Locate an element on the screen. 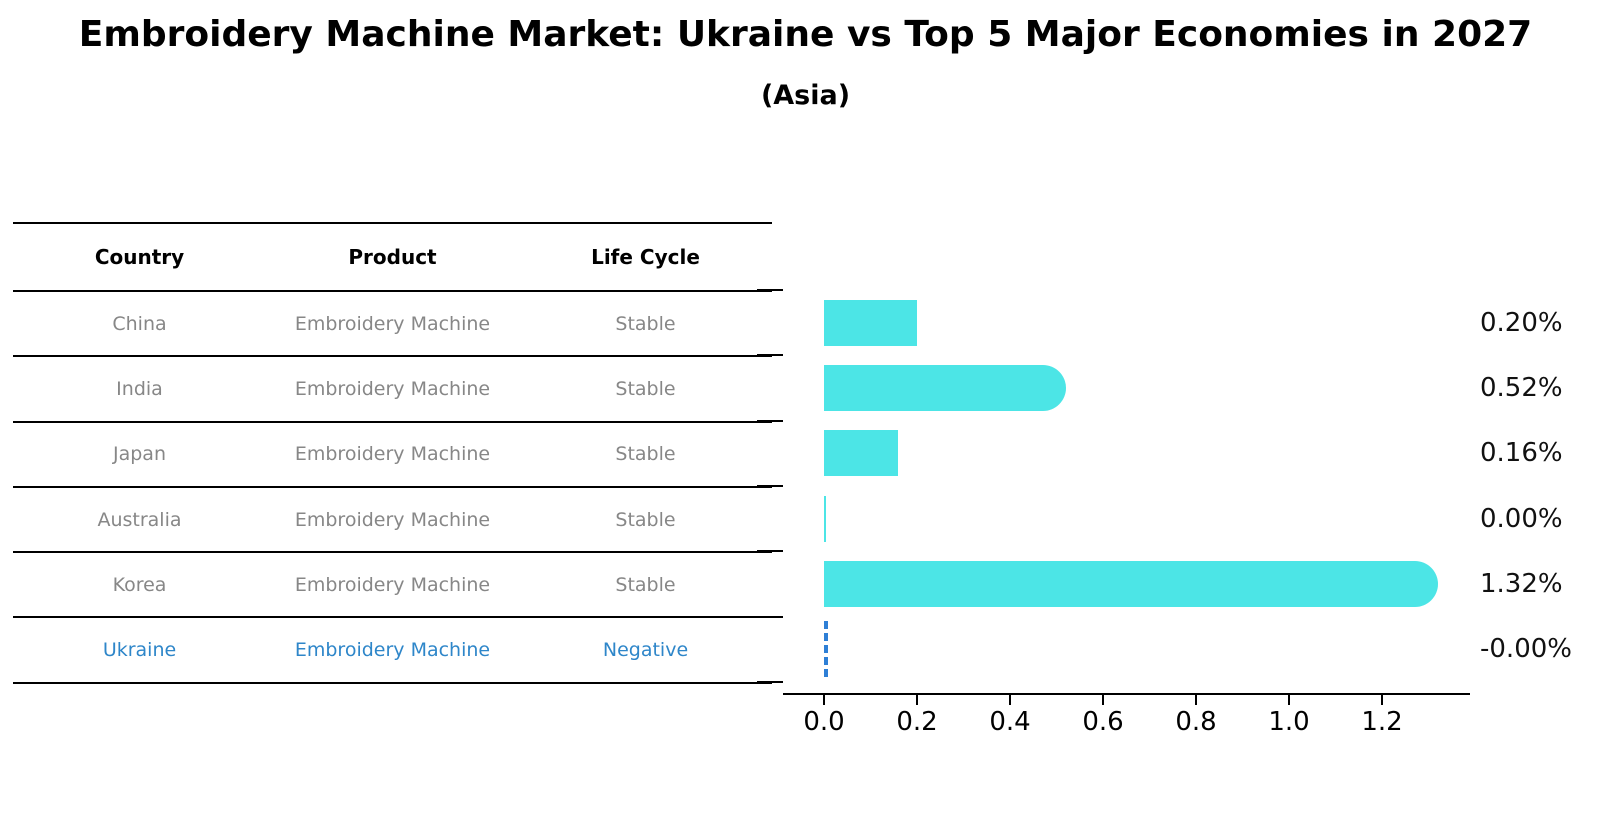 This screenshot has width=1611, height=823. bar-value-label: 1.32% is located at coordinates (1521, 583).